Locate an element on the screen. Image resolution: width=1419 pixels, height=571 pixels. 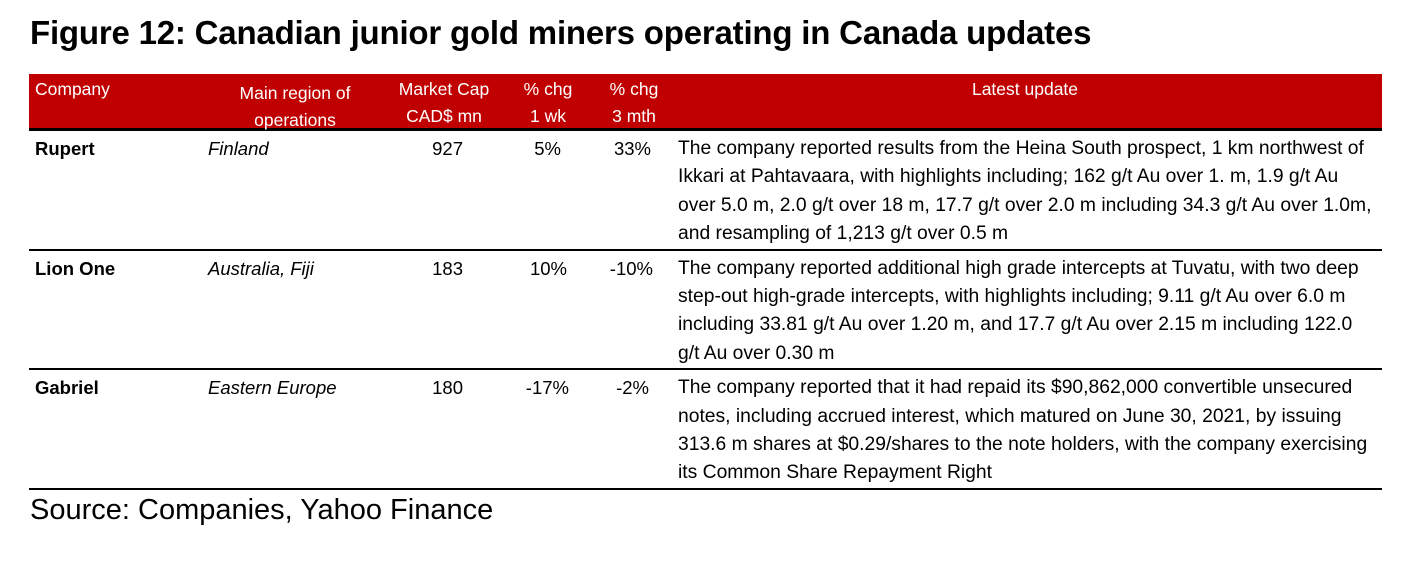
chg-1wk-cell: 10% is located at coordinates (548, 268).